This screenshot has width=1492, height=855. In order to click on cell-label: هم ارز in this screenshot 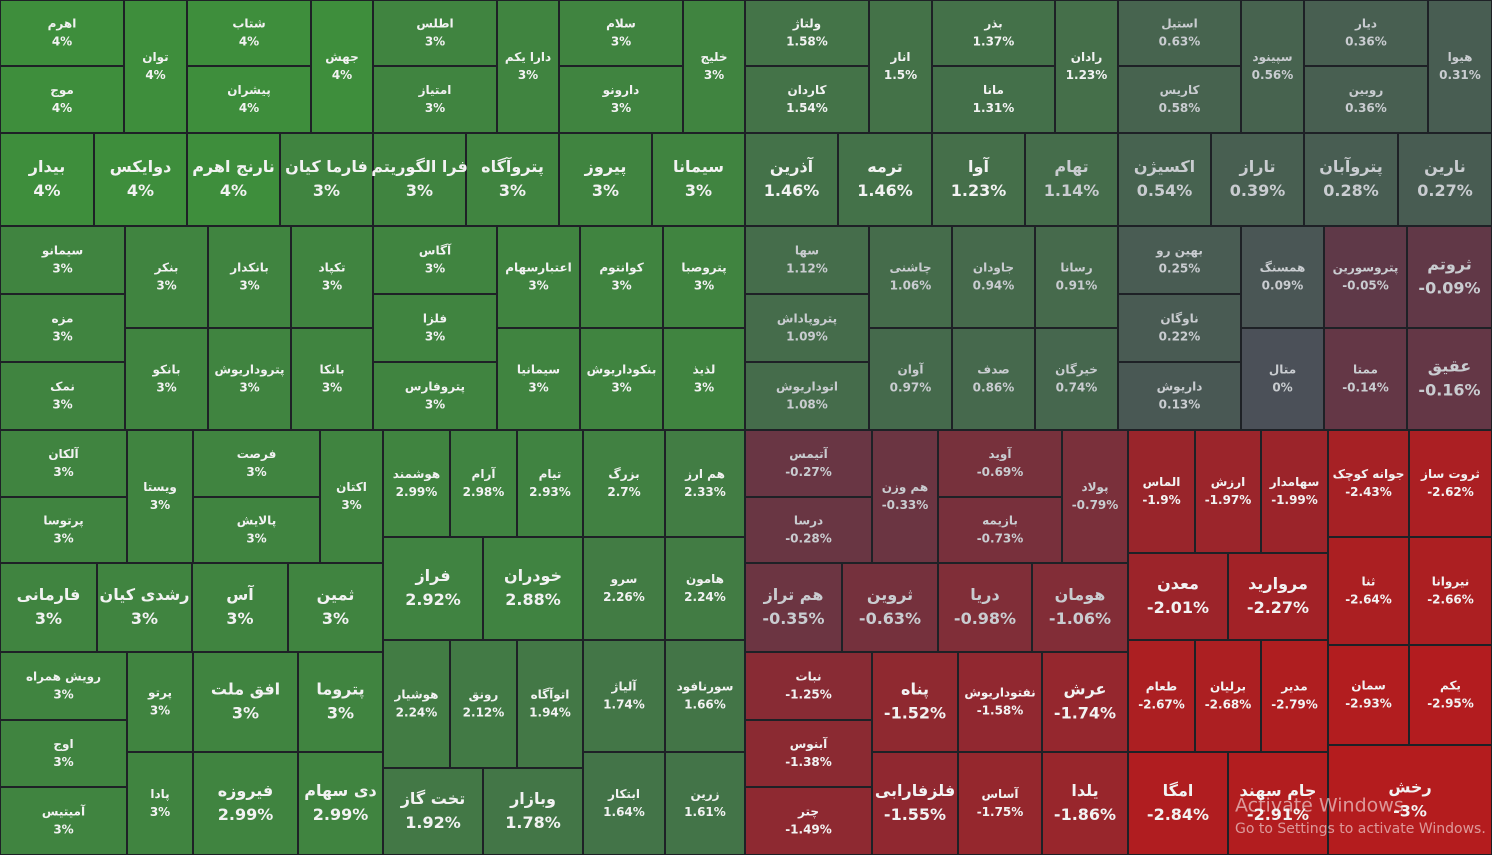, I will do `click(704, 474)`.